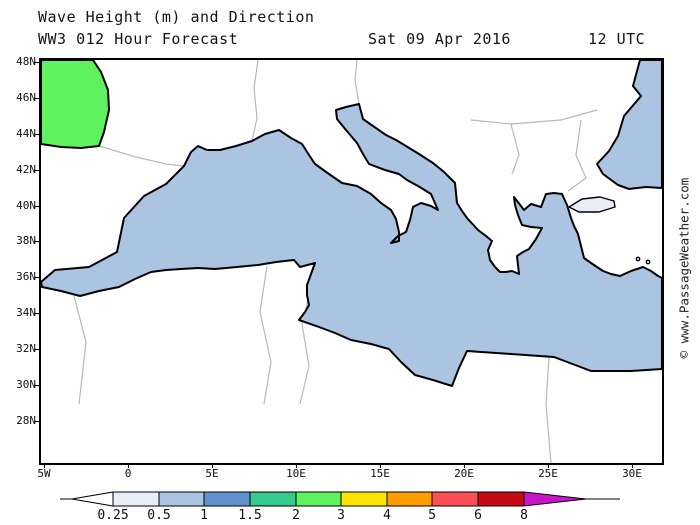 The image size is (700, 525). What do you see at coordinates (26, 240) in the screenshot?
I see `lat-label-38N: 38N` at bounding box center [26, 240].